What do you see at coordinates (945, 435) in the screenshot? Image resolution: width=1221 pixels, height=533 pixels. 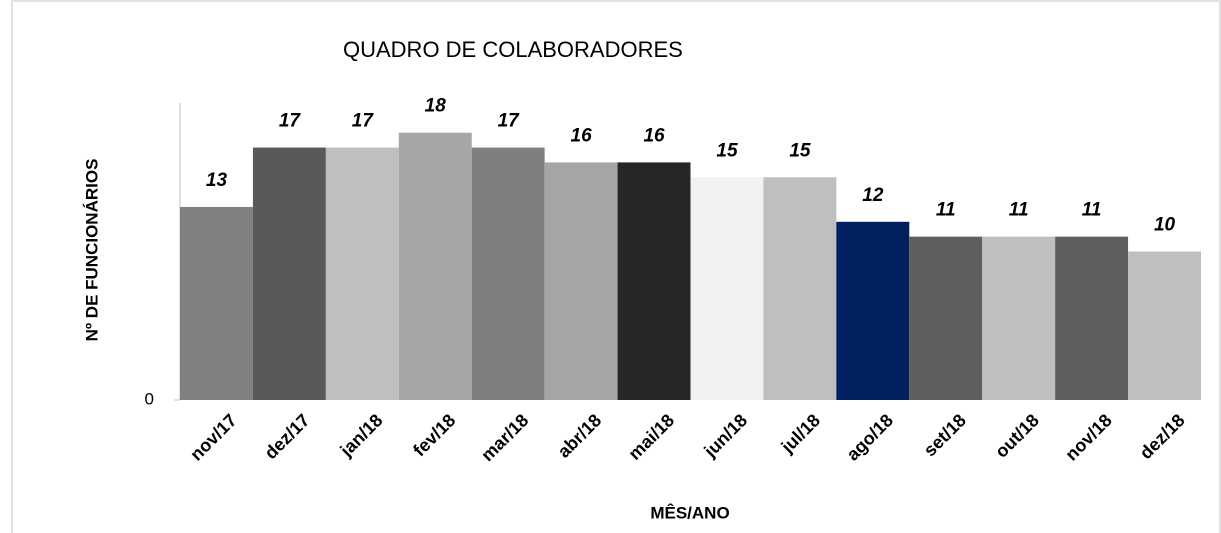 I see `x-tick-label: set/18` at bounding box center [945, 435].